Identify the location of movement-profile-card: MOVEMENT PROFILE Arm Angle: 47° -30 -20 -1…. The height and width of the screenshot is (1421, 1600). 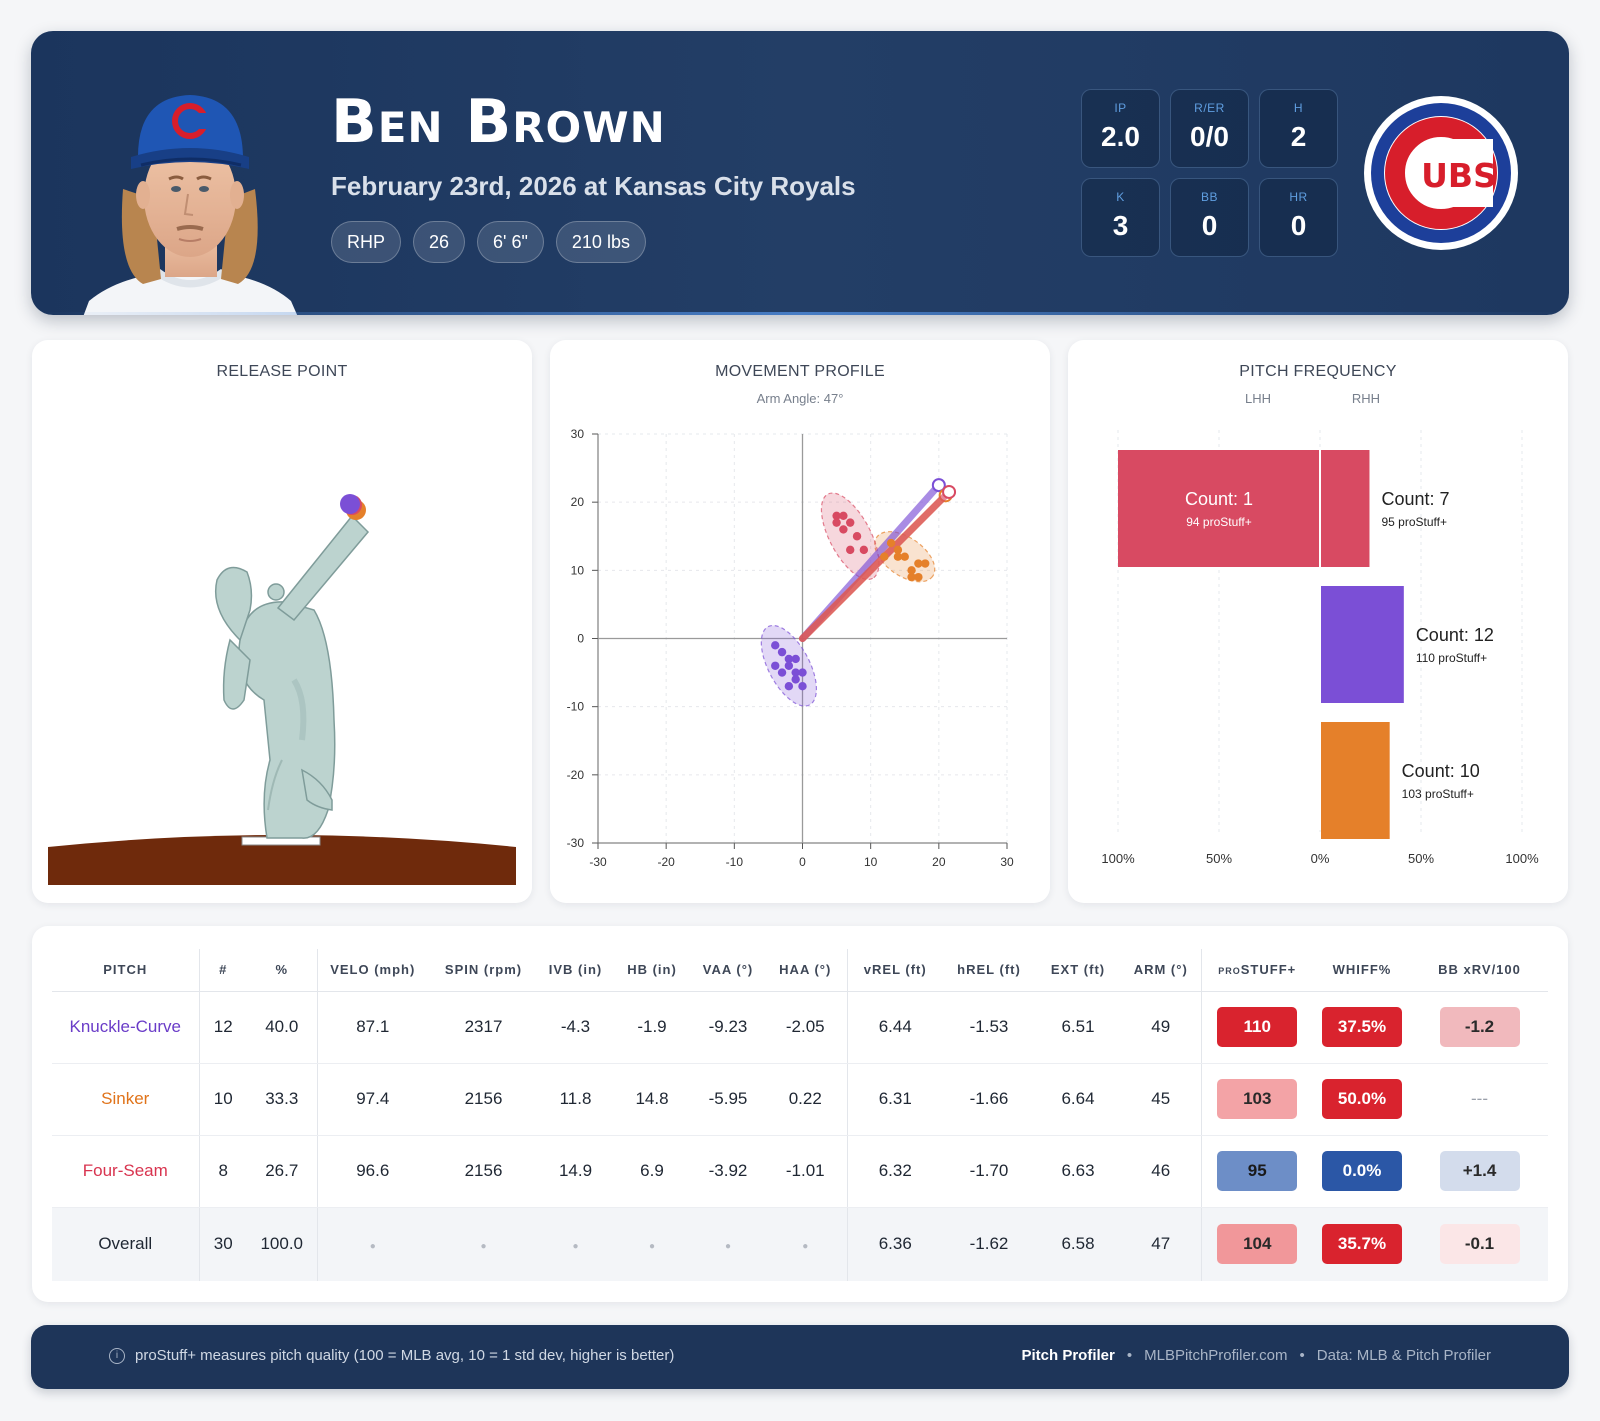
(800, 621).